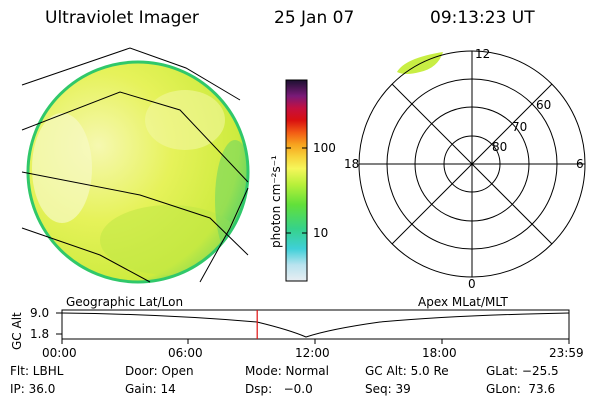 The width and height of the screenshot is (600, 400). Describe the element at coordinates (122, 18) in the screenshot. I see `app-title: Ultraviolet Imager` at that location.